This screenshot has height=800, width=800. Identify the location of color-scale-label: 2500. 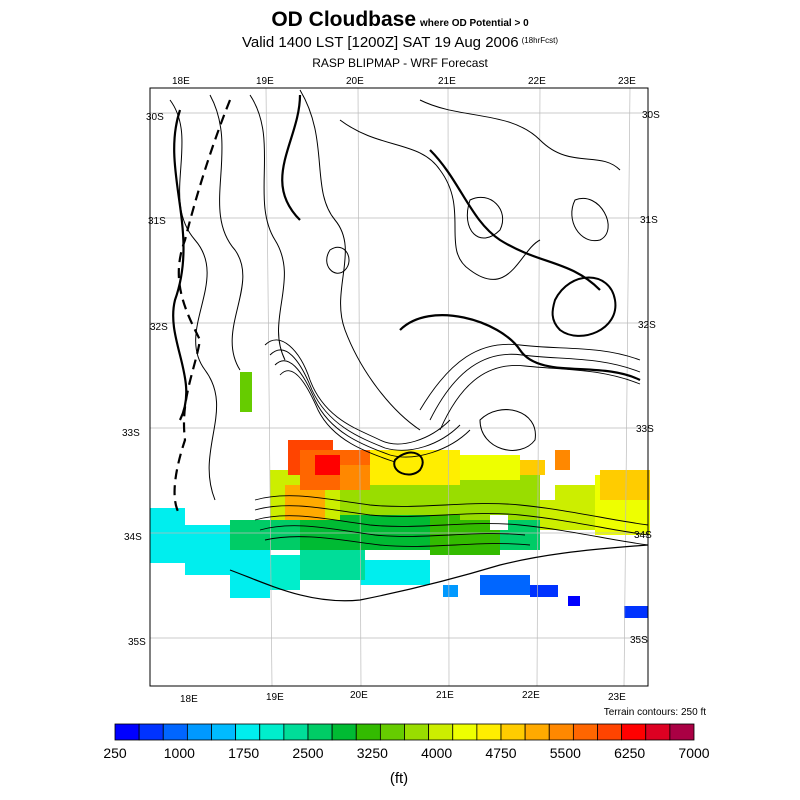
(307, 753).